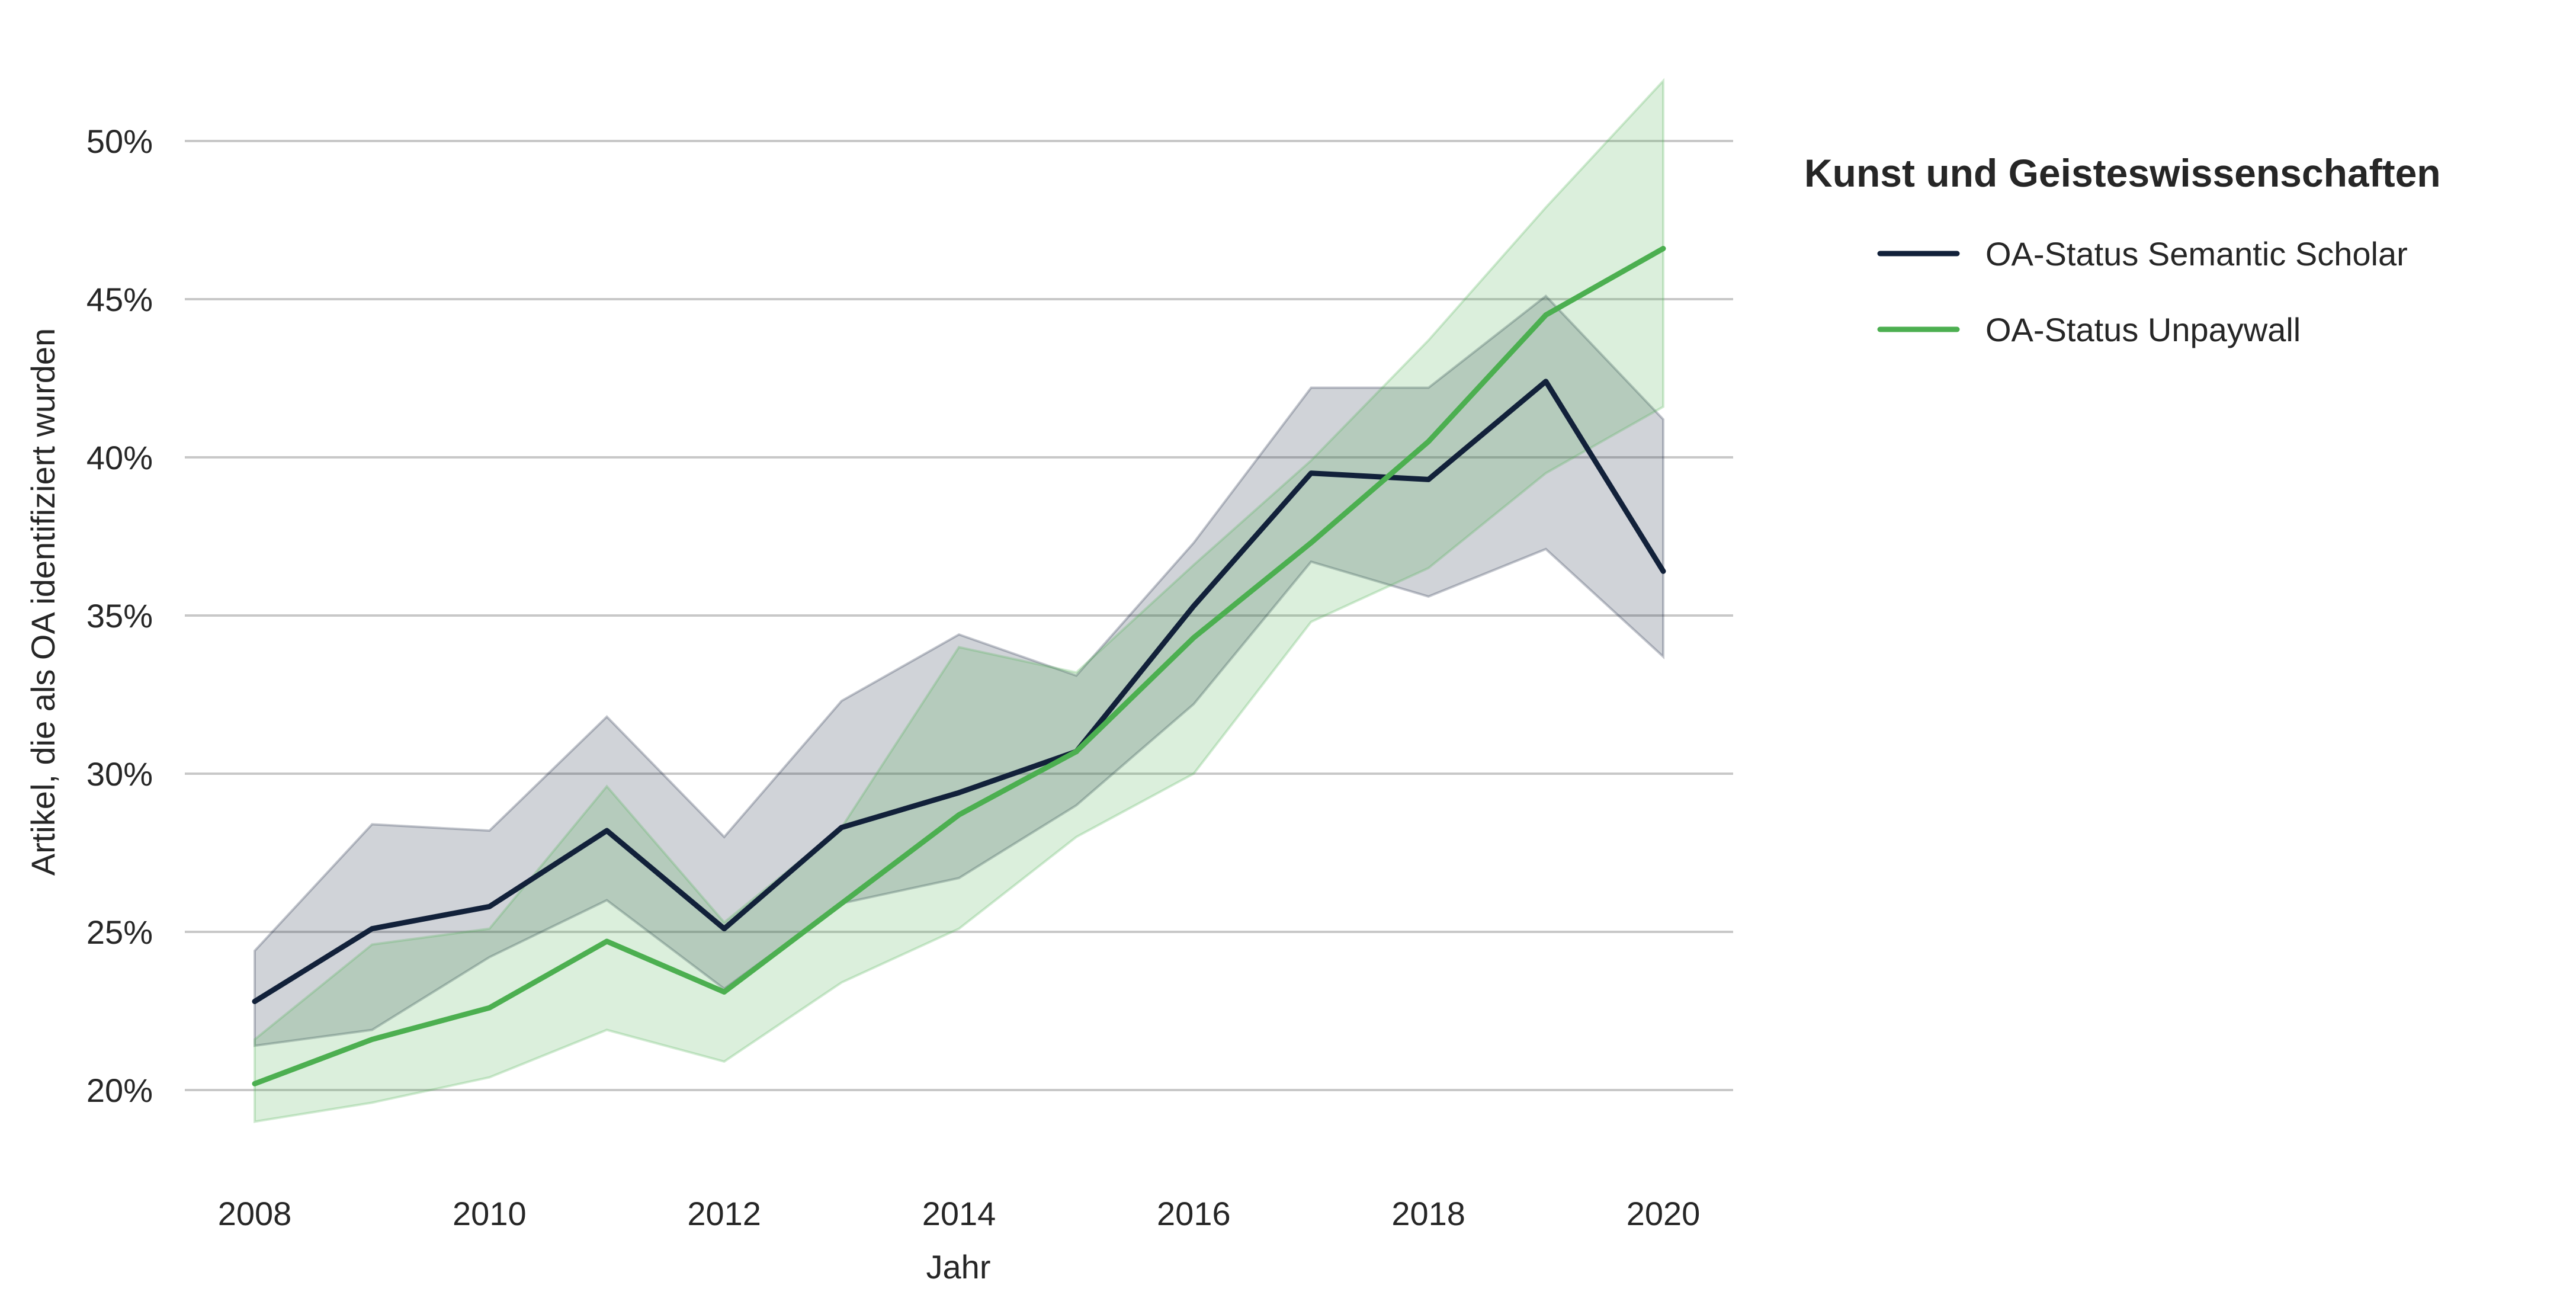 Image resolution: width=2576 pixels, height=1311 pixels. What do you see at coordinates (255, 1213) in the screenshot?
I see `x-tick-label: 2008` at bounding box center [255, 1213].